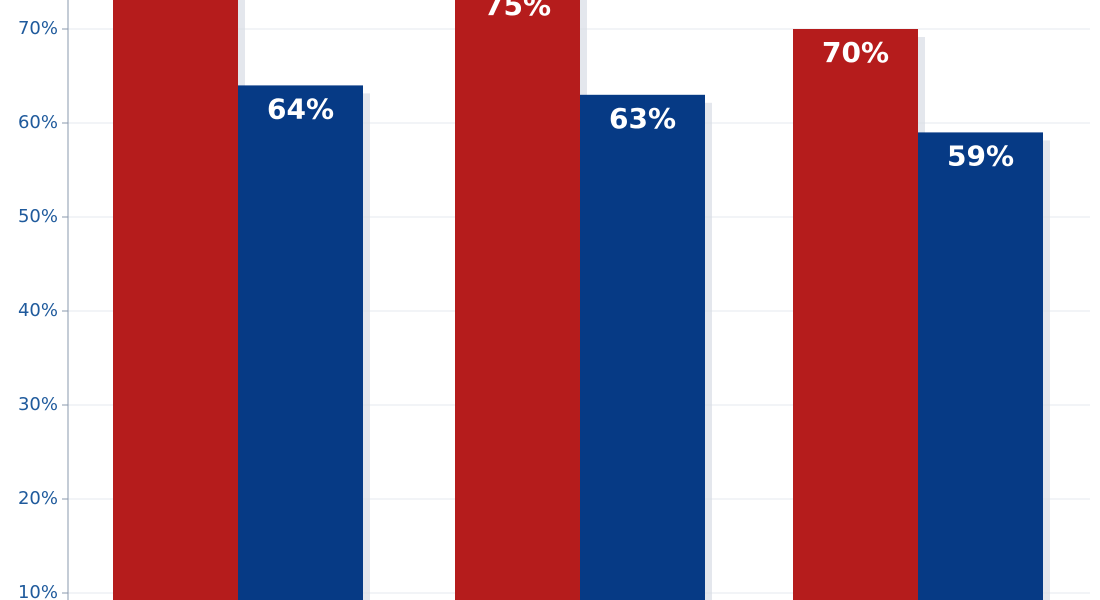  What do you see at coordinates (517, 11) in the screenshot?
I see `data-label: 75%` at bounding box center [517, 11].